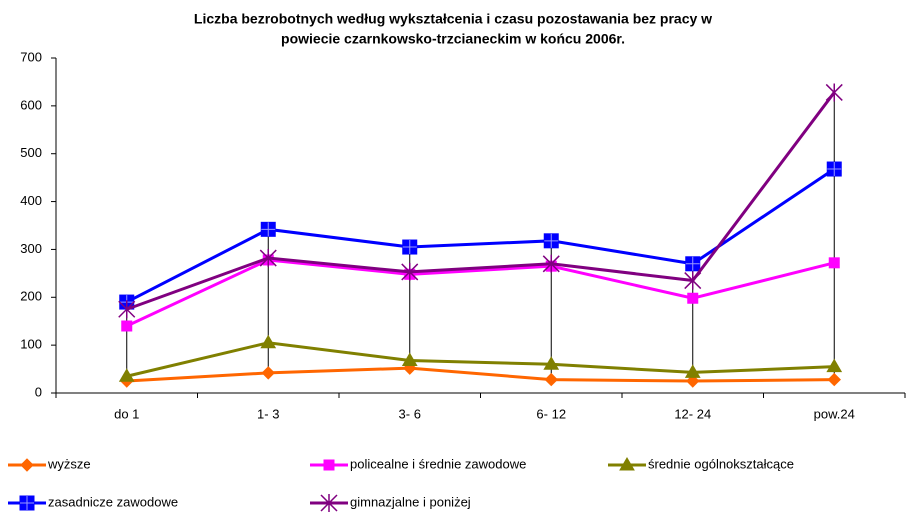 The image size is (906, 512). What do you see at coordinates (410, 501) in the screenshot?
I see `legend-label: gimnazjalne i poniżej` at bounding box center [410, 501].